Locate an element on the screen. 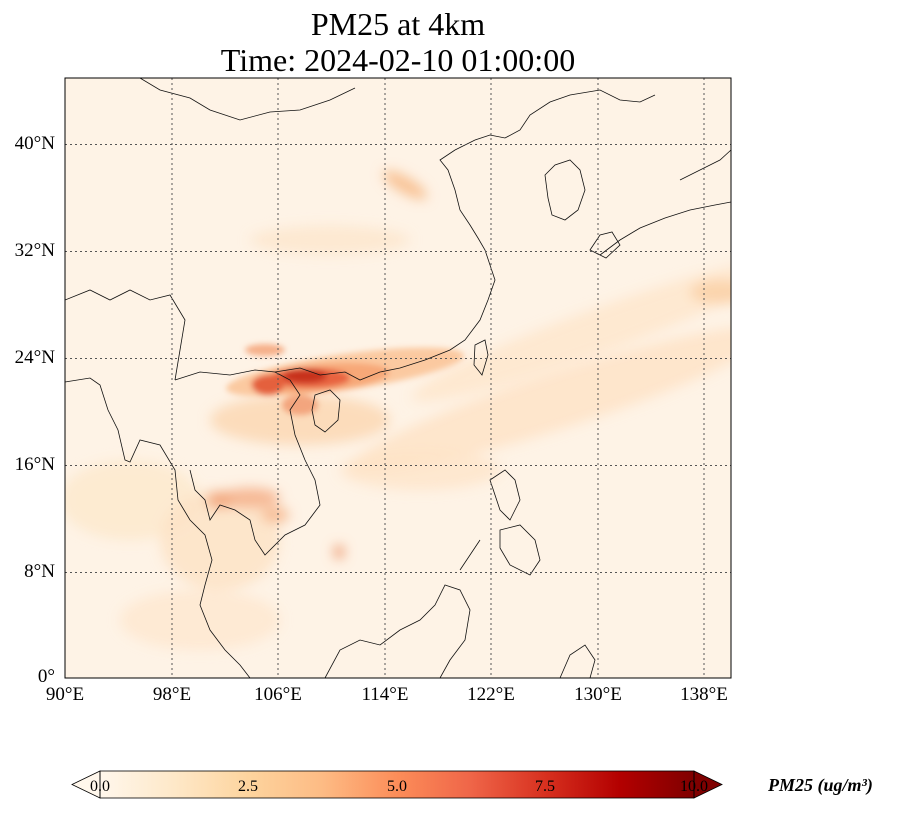 This screenshot has width=905, height=836. colorbar-tick-7-5: 7.5 is located at coordinates (545, 786).